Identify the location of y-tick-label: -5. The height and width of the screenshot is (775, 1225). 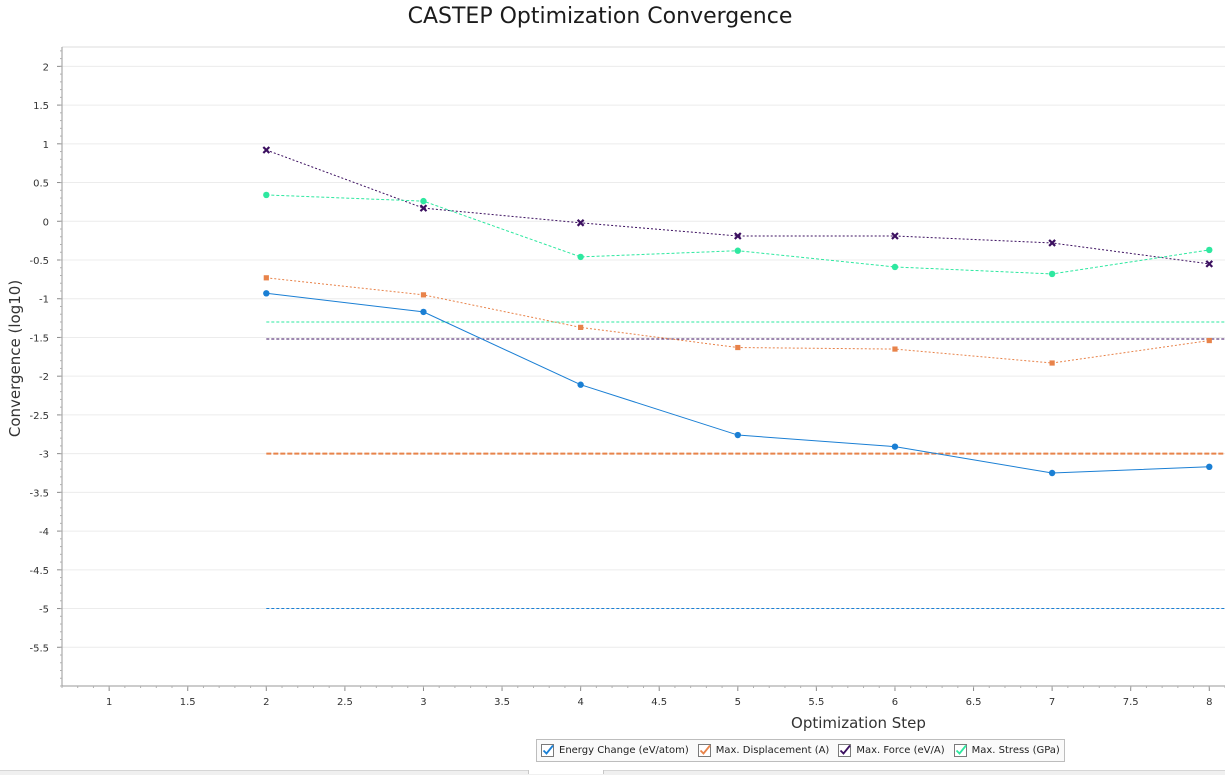
(44, 610).